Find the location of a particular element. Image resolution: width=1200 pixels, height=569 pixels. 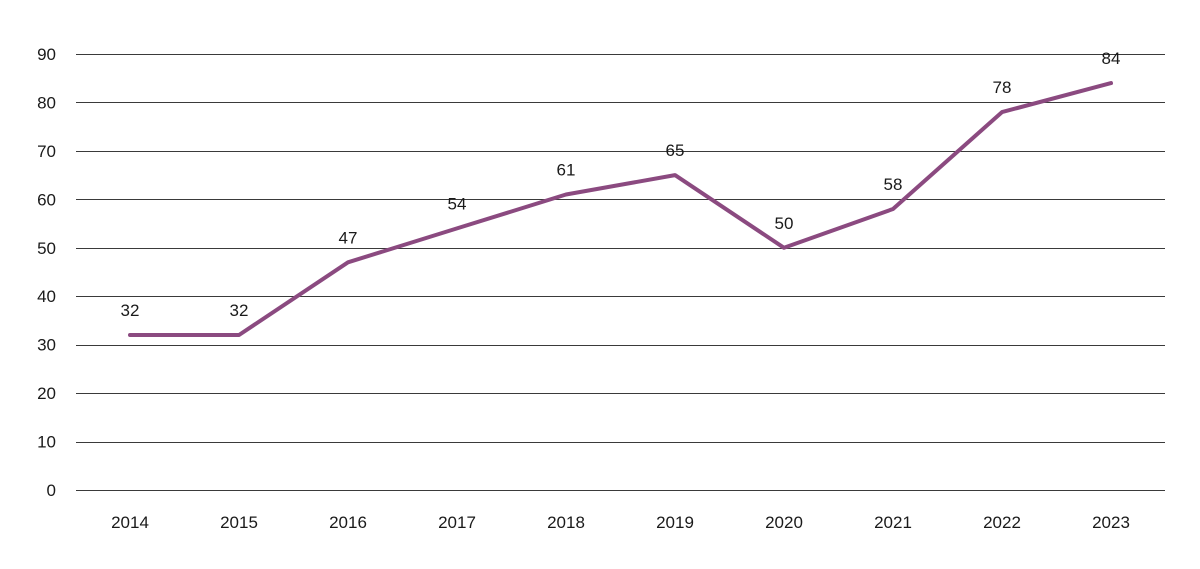

y-tick-label: 90 is located at coordinates (46, 54).